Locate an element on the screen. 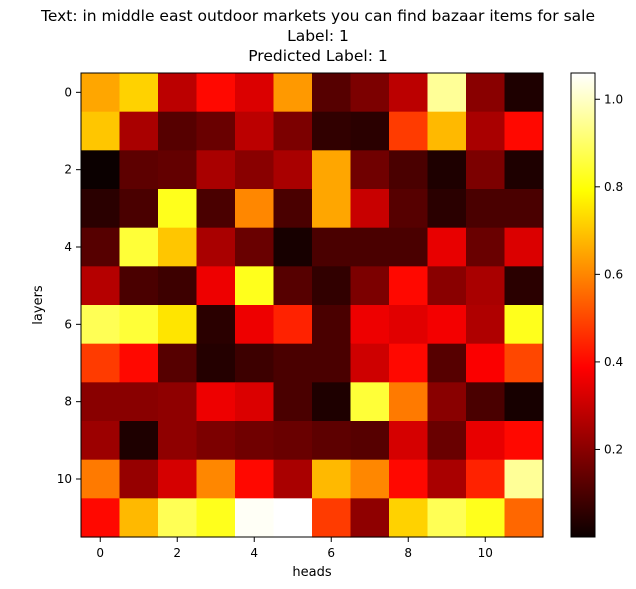 The image size is (636, 589). x-tick-label: 6 is located at coordinates (331, 553).